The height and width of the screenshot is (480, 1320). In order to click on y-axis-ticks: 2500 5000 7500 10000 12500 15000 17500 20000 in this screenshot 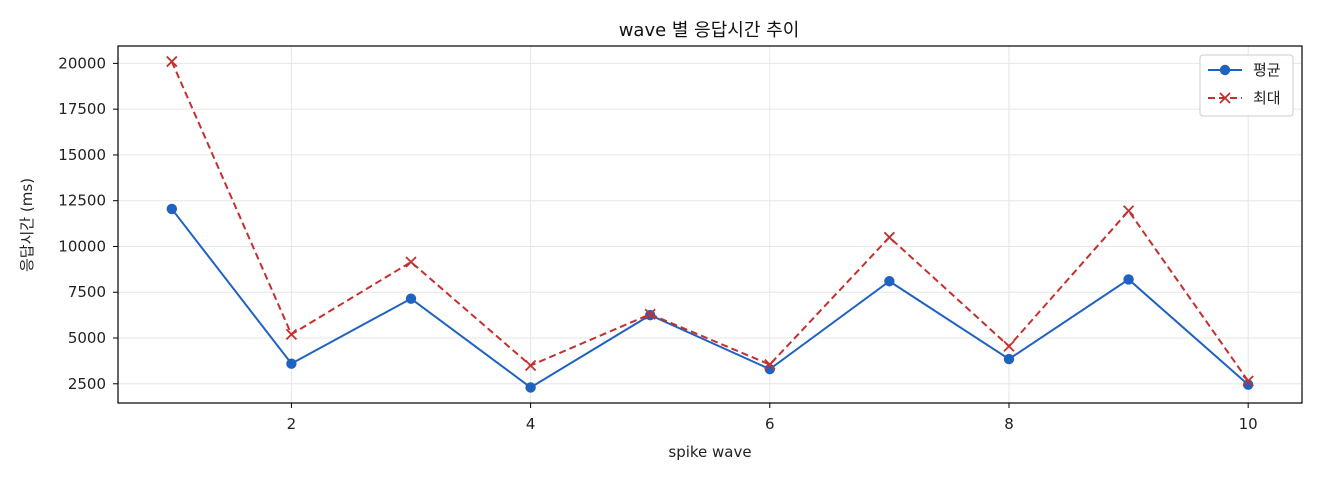, I will do `click(88, 223)`.